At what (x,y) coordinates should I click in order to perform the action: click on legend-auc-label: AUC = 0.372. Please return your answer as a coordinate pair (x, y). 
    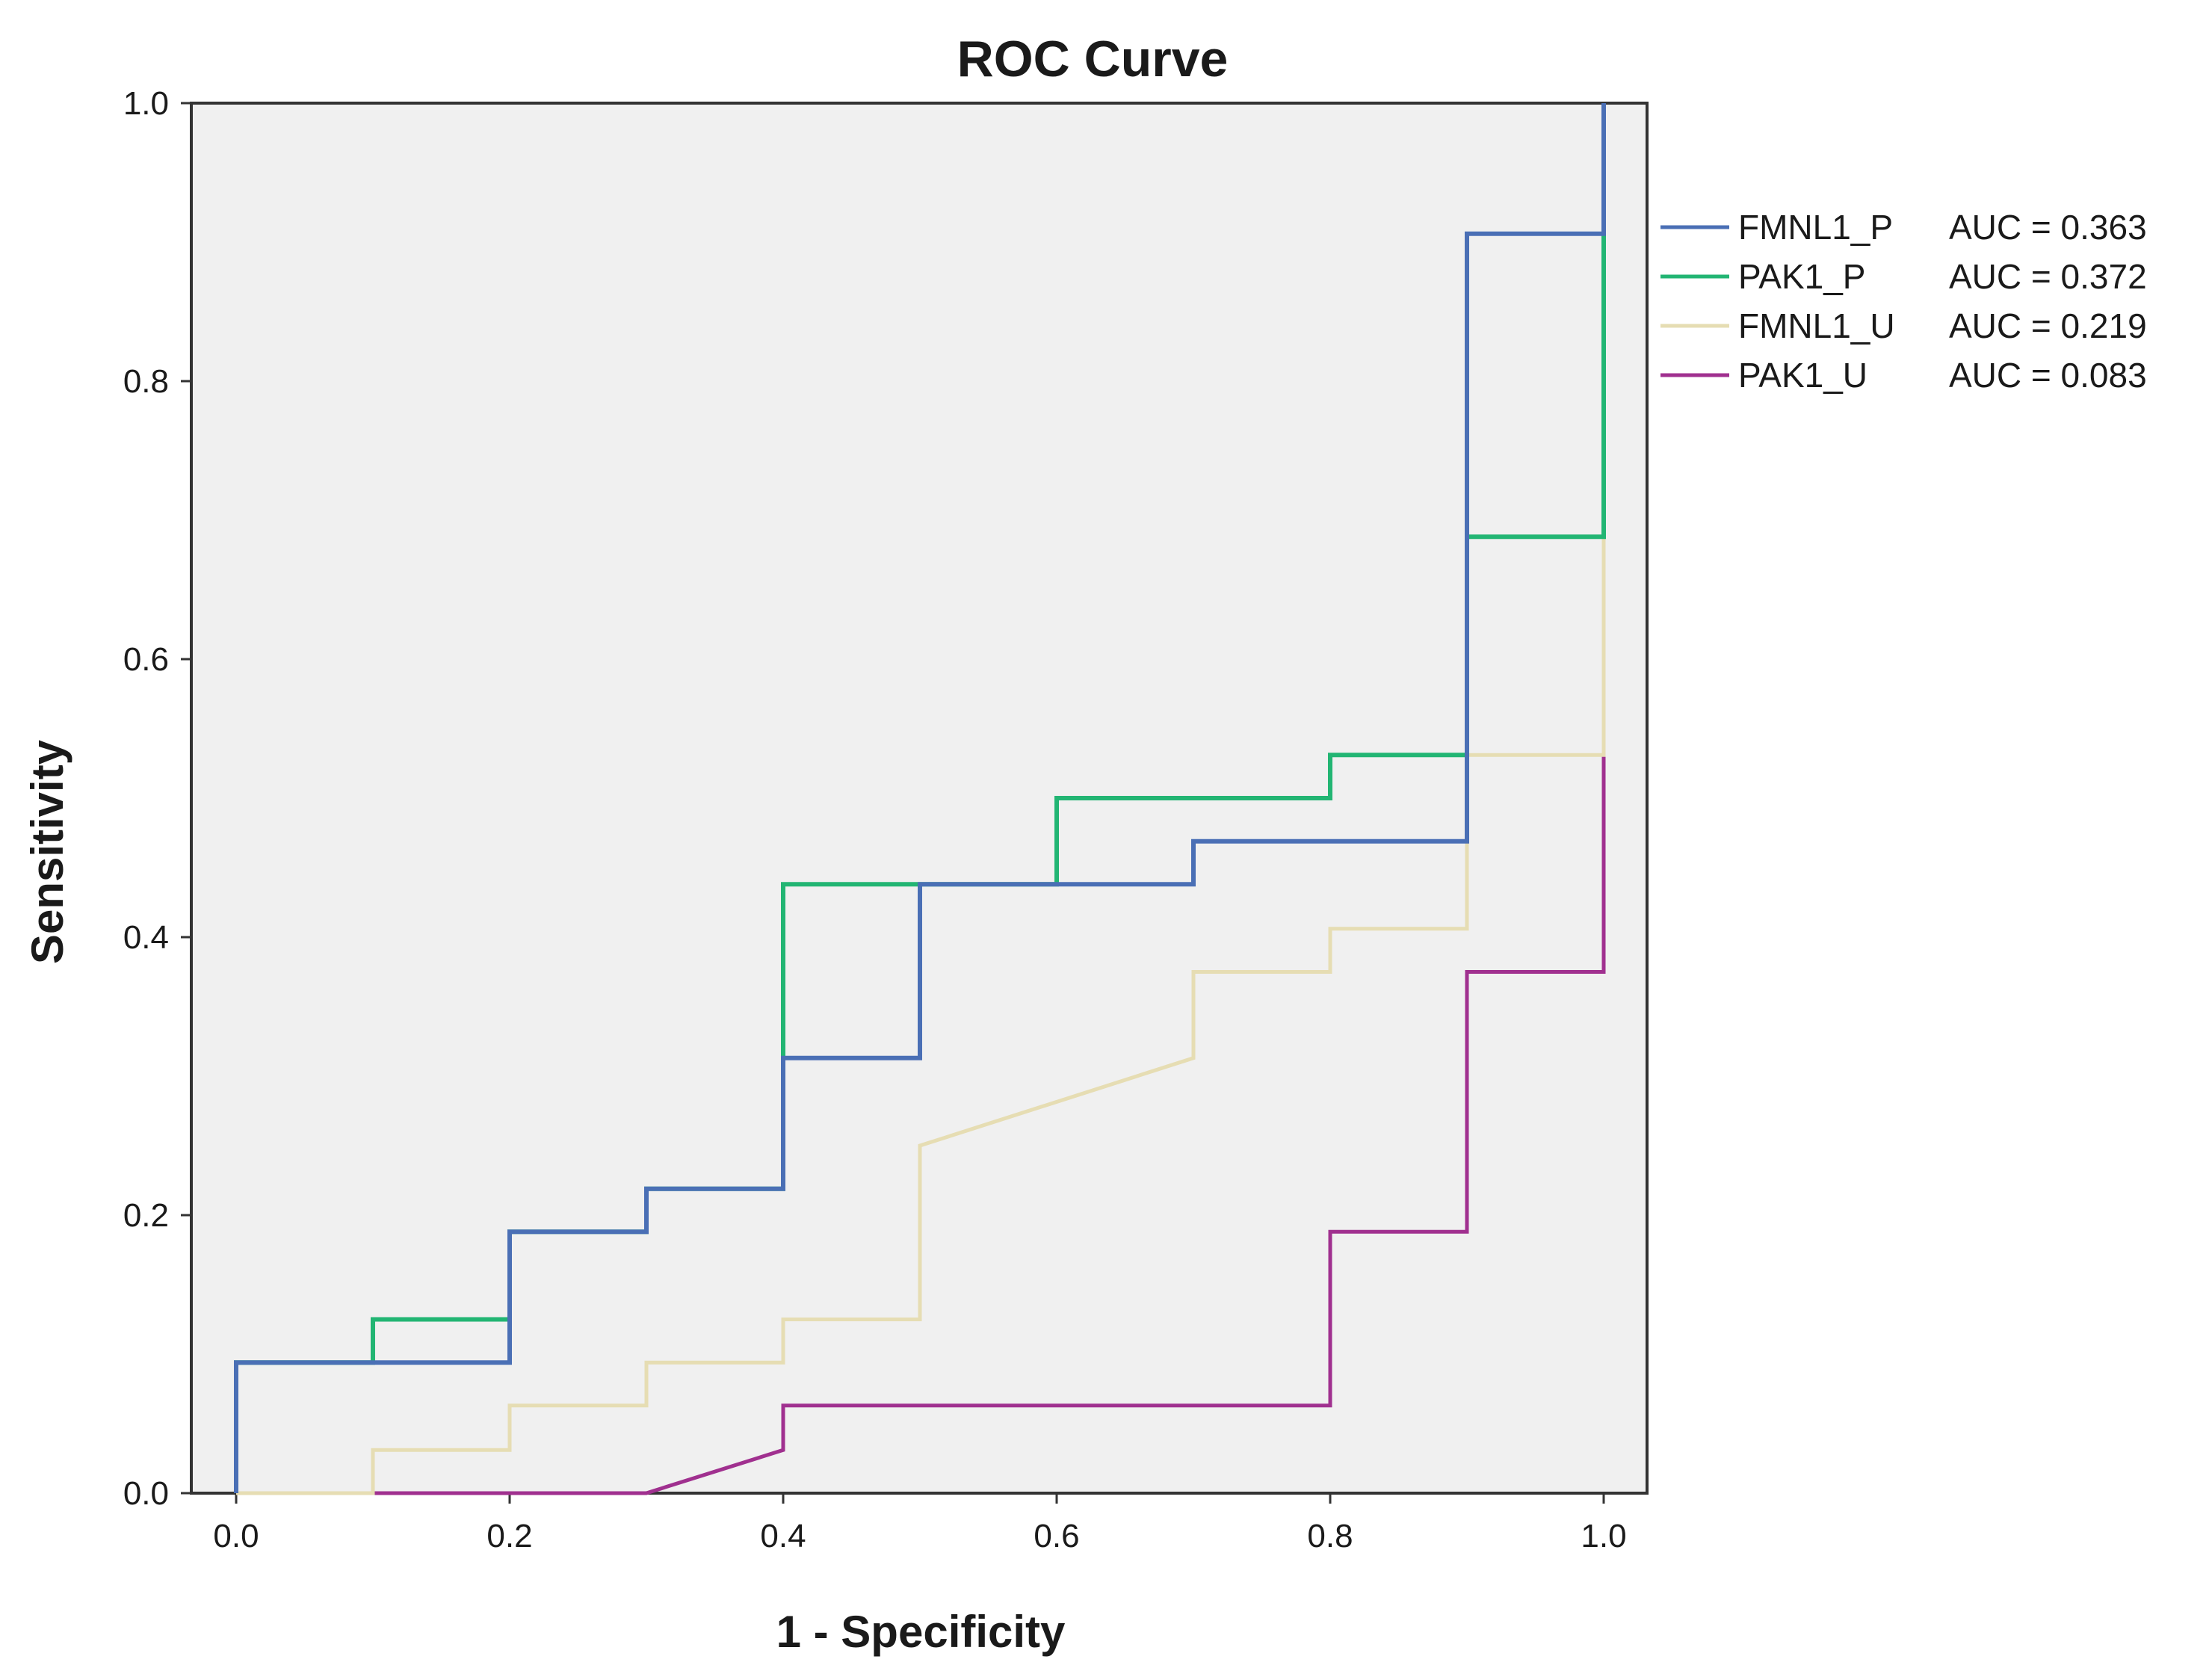
    Looking at the image, I should click on (2048, 276).